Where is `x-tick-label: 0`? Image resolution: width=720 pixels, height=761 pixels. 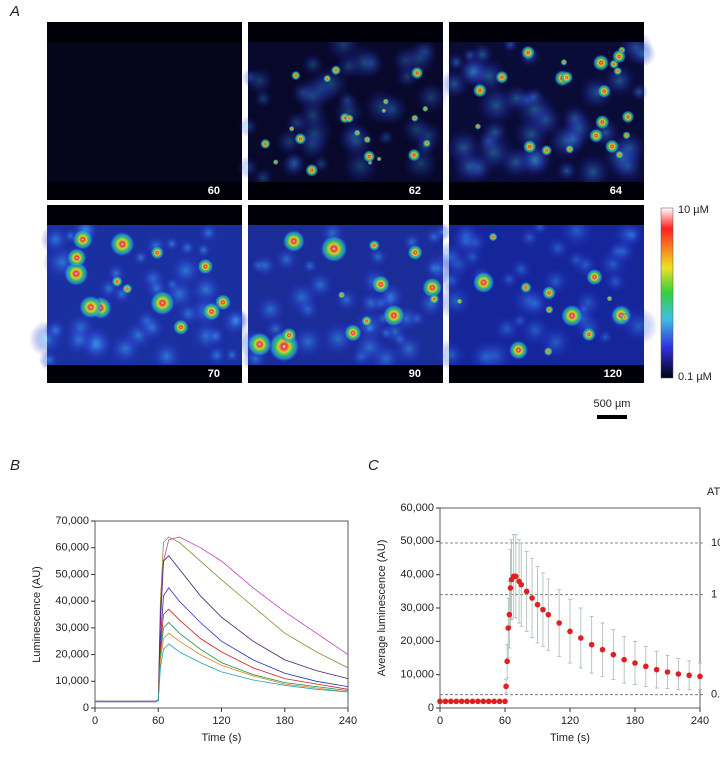 x-tick-label: 0 is located at coordinates (95, 721).